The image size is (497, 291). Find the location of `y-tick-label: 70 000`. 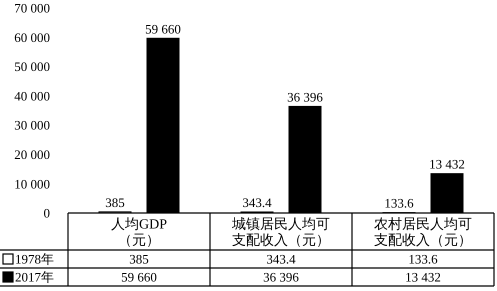

y-tick-label: 70 000 is located at coordinates (32, 8).